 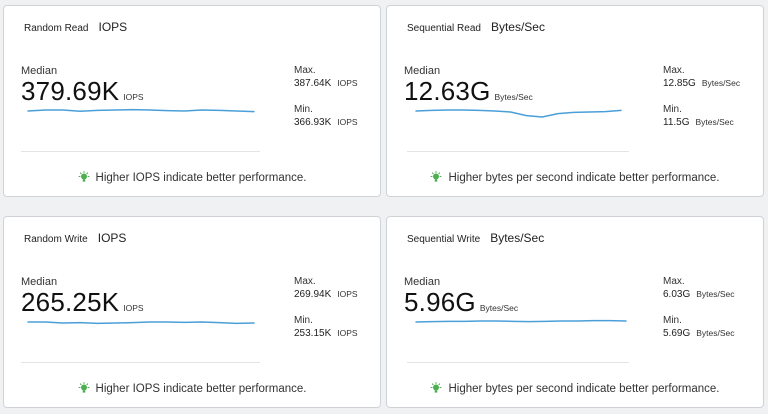 I want to click on max-value: 6.03G Bytes/Sec, so click(x=699, y=294).